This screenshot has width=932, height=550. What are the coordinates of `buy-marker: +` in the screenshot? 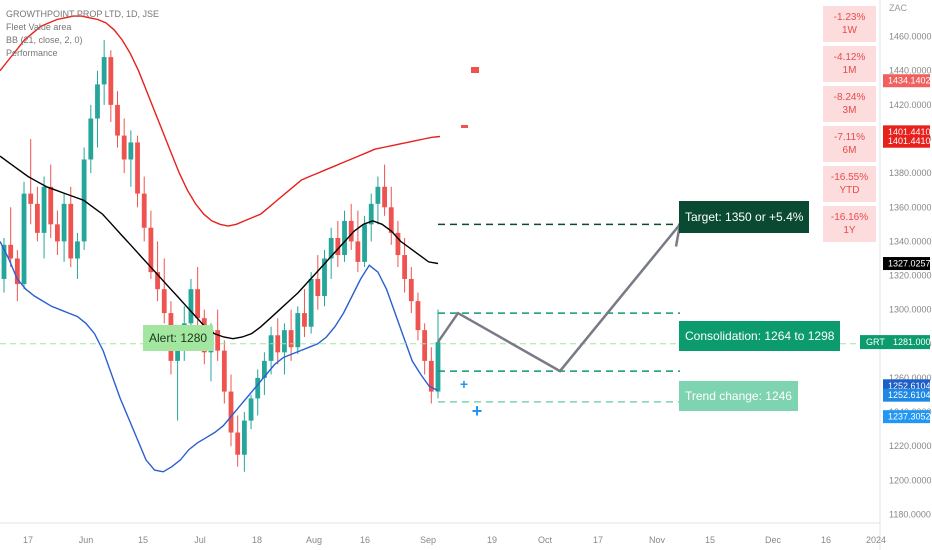 It's located at (464, 384).